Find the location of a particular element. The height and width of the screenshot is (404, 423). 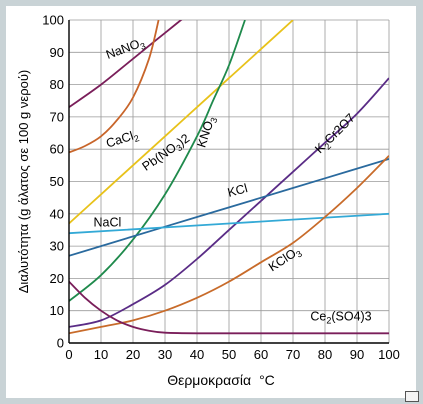

x-tick-label: 40 is located at coordinates (197, 354).